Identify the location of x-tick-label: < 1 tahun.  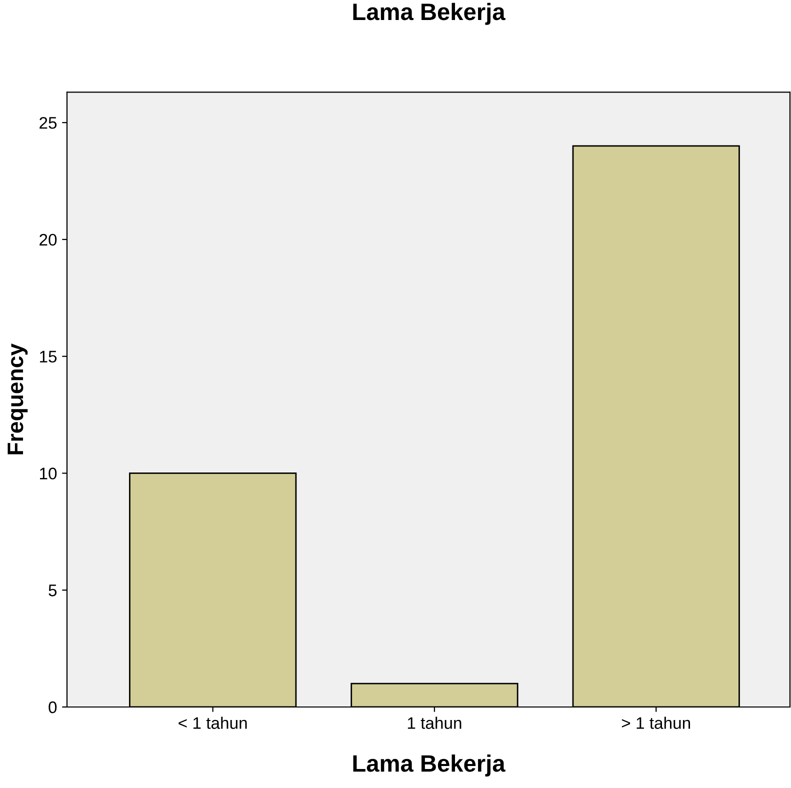
(212, 722).